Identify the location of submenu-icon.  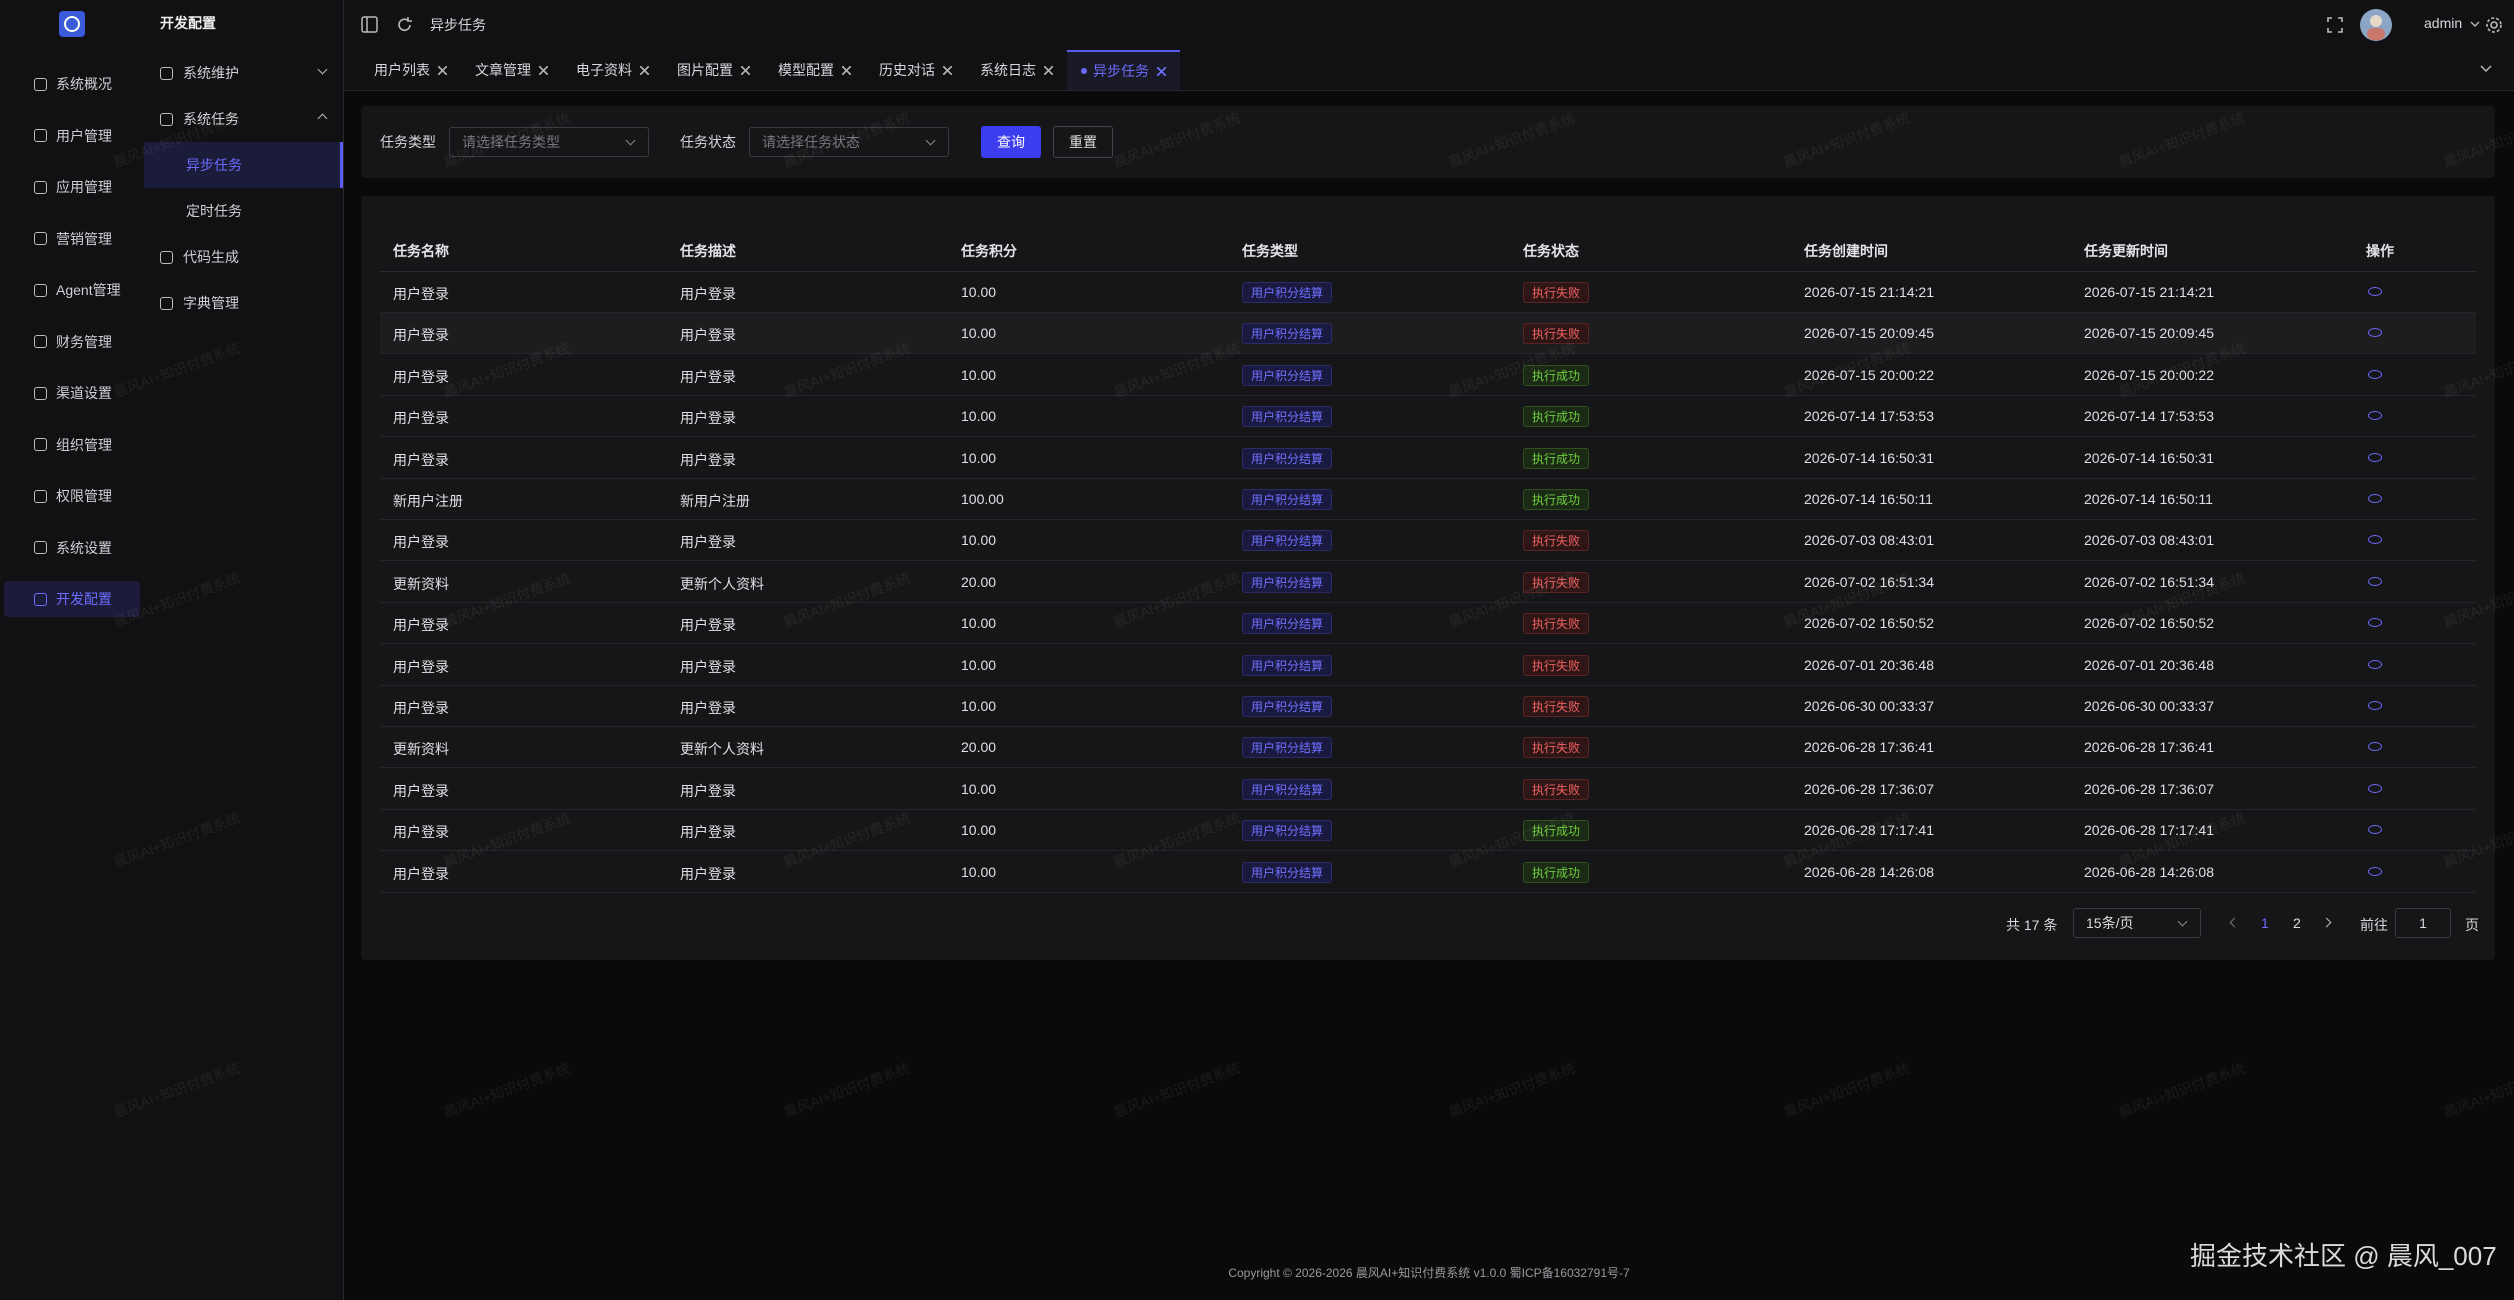
(166, 73).